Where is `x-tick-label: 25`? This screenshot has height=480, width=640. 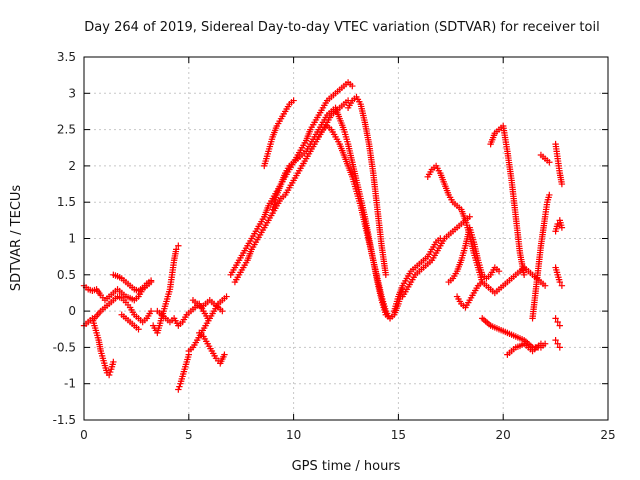 x-tick-label: 25 is located at coordinates (607, 435).